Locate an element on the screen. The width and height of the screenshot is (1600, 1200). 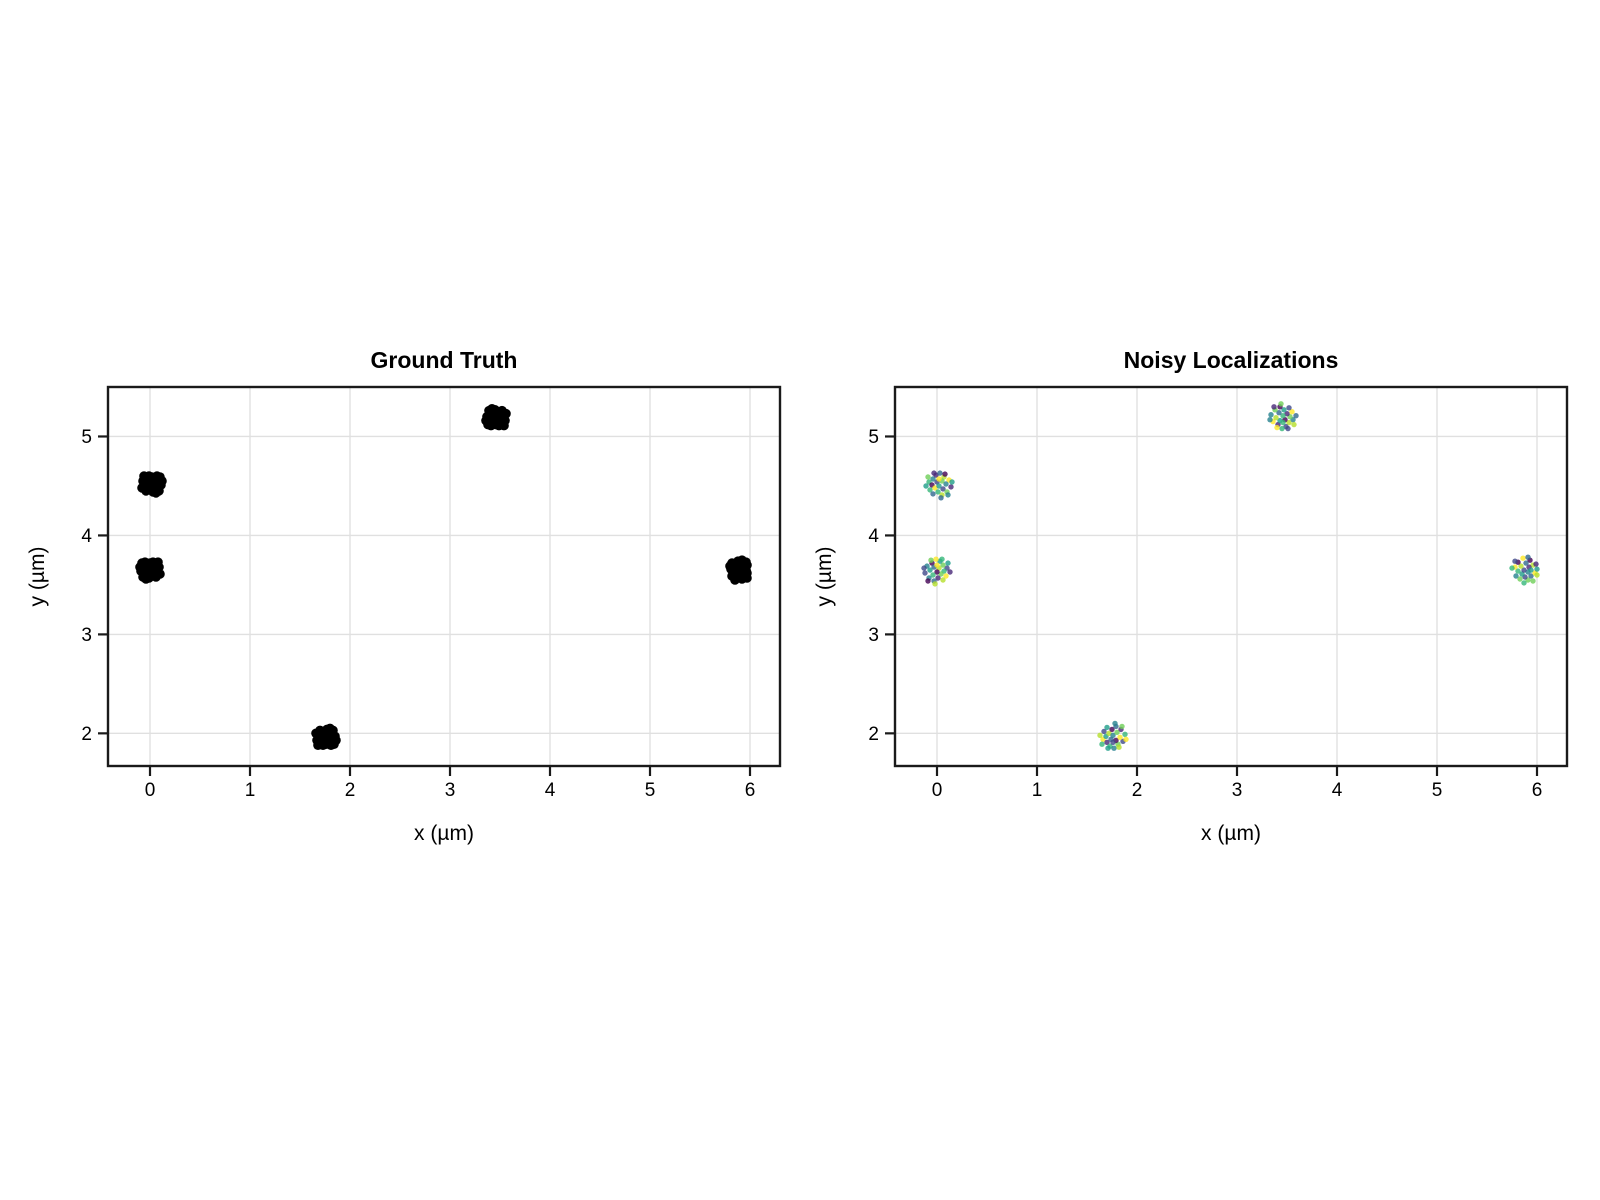
x-tick-label: 3 is located at coordinates (450, 790).